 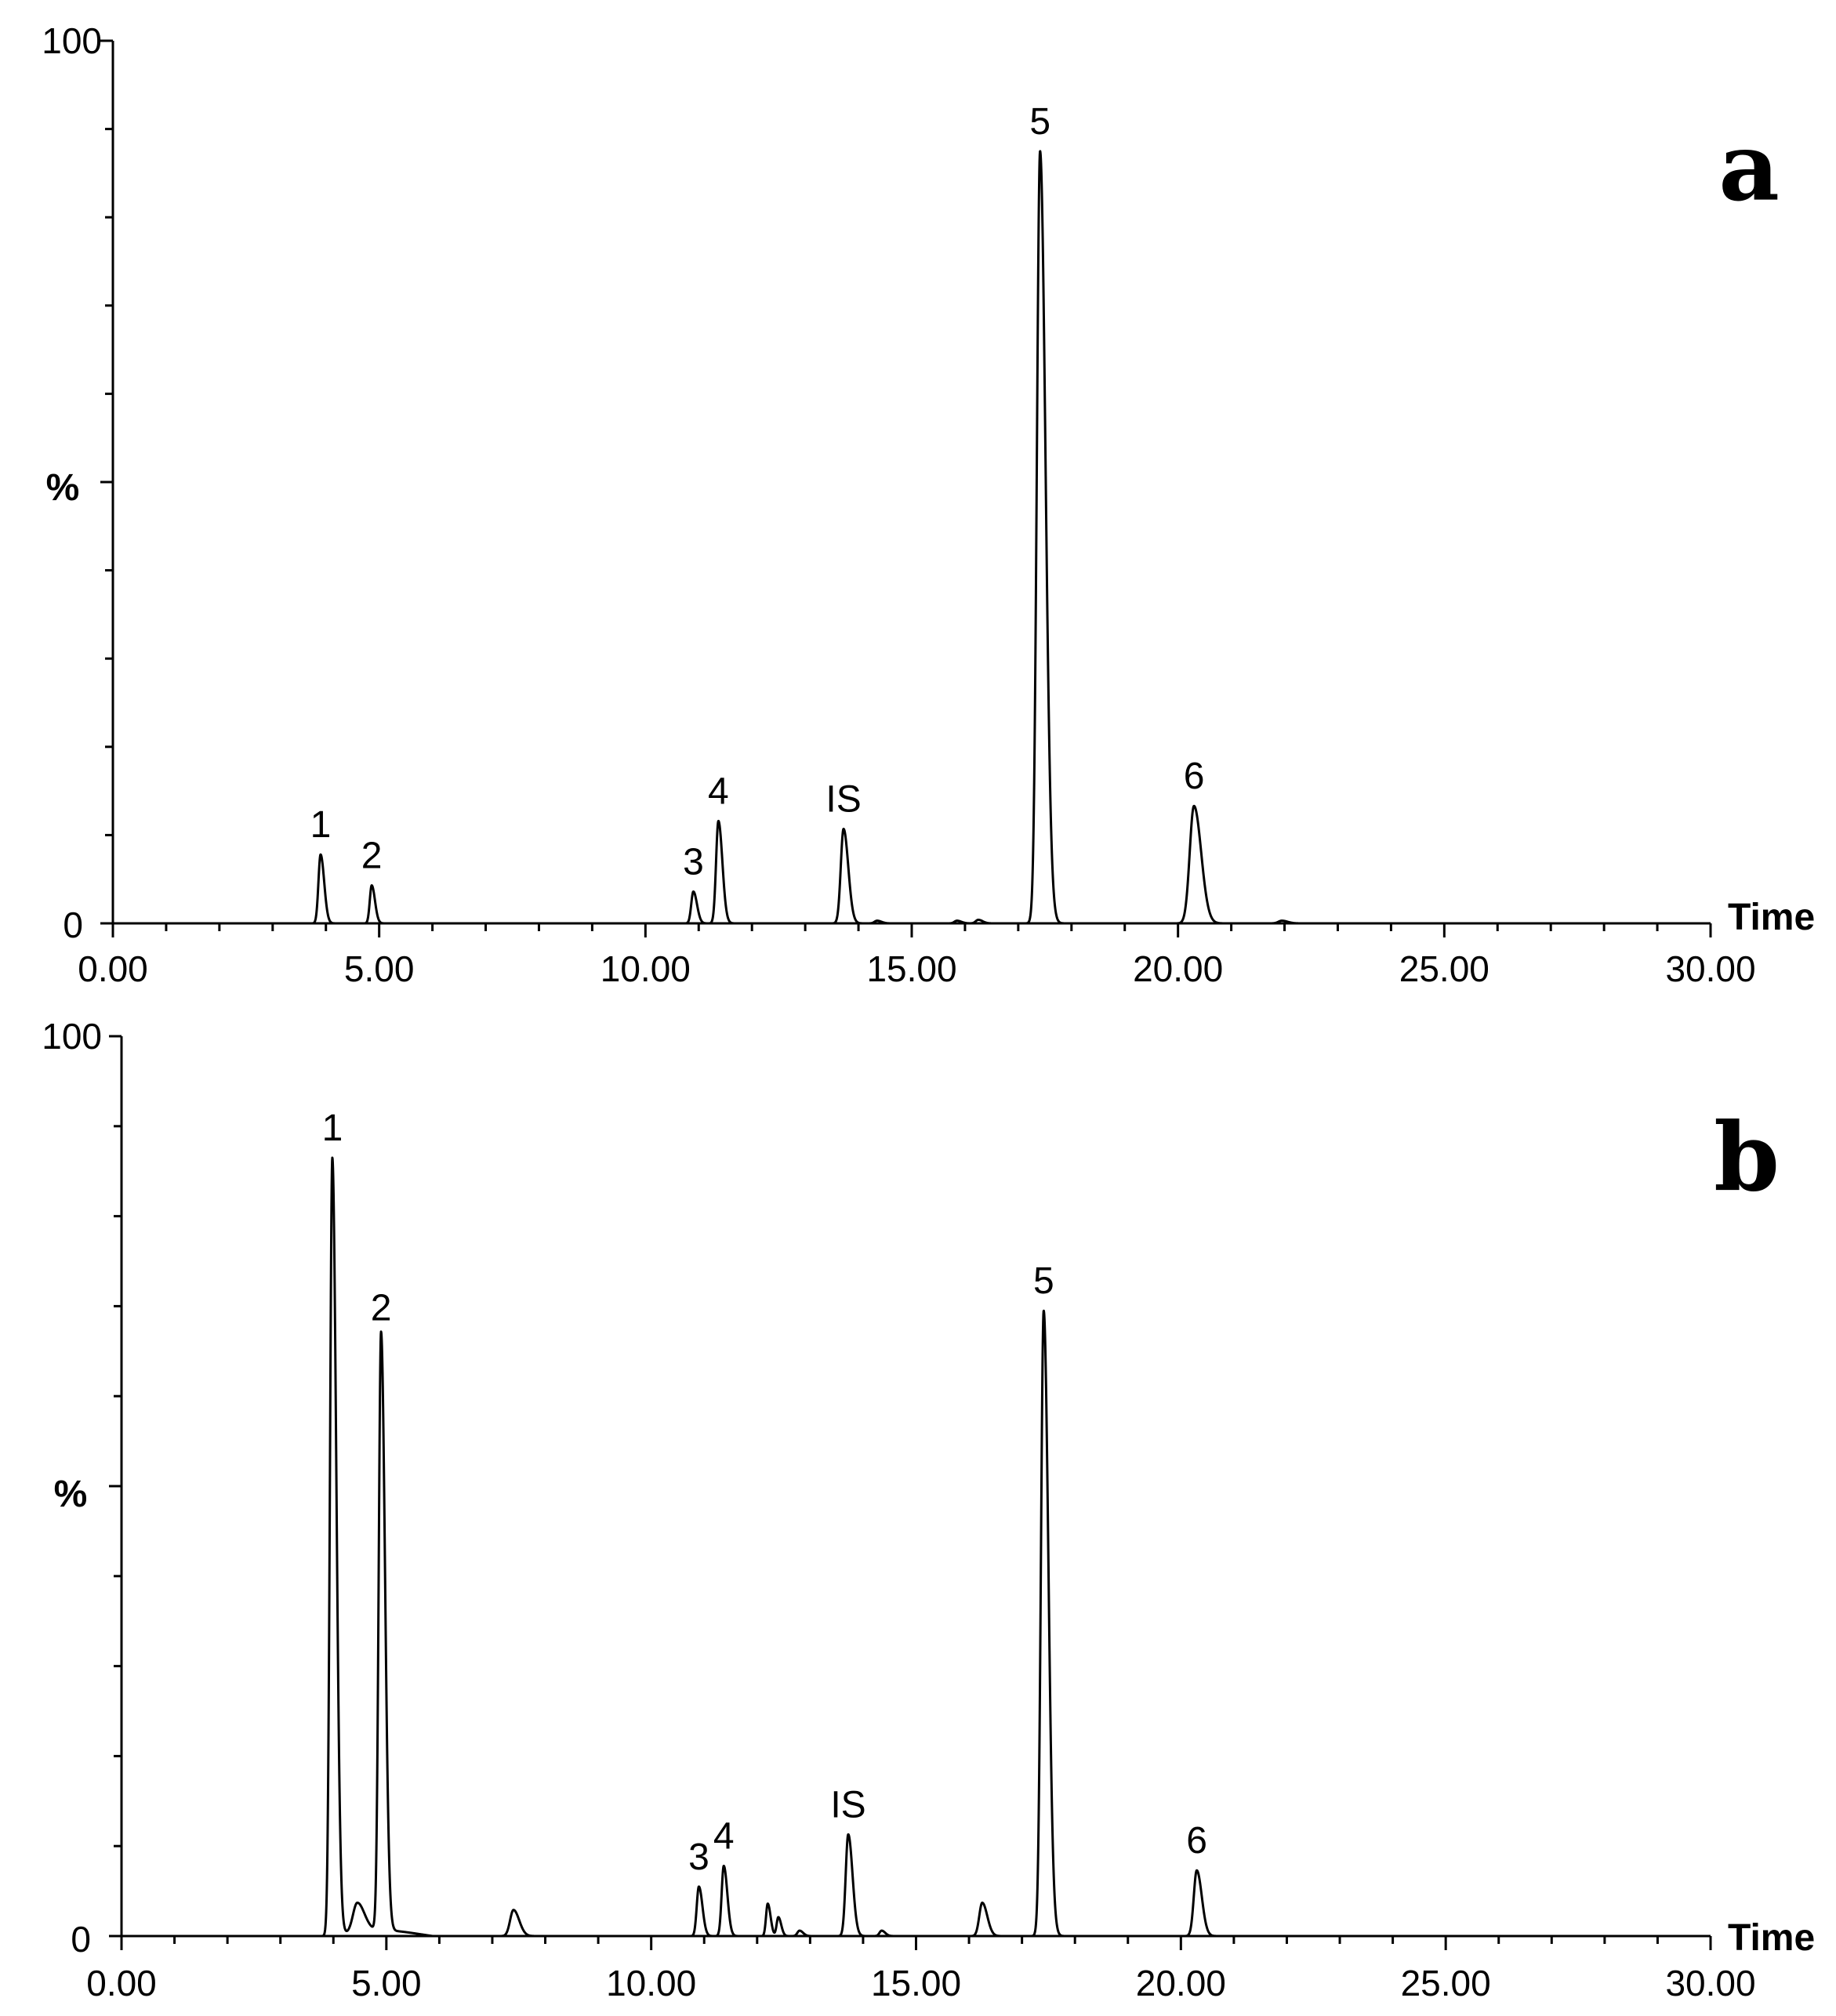 I want to click on x-axis-title-b: Time, so click(x=1771, y=1938).